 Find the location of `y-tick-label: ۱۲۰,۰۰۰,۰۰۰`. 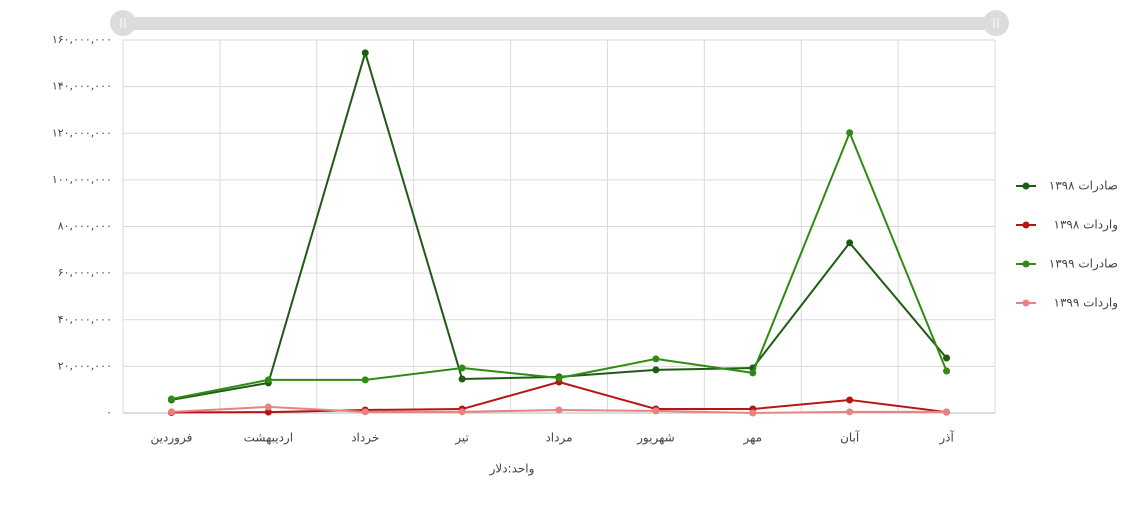

y-tick-label: ۱۲۰,۰۰۰,۰۰۰ is located at coordinates (82, 132).